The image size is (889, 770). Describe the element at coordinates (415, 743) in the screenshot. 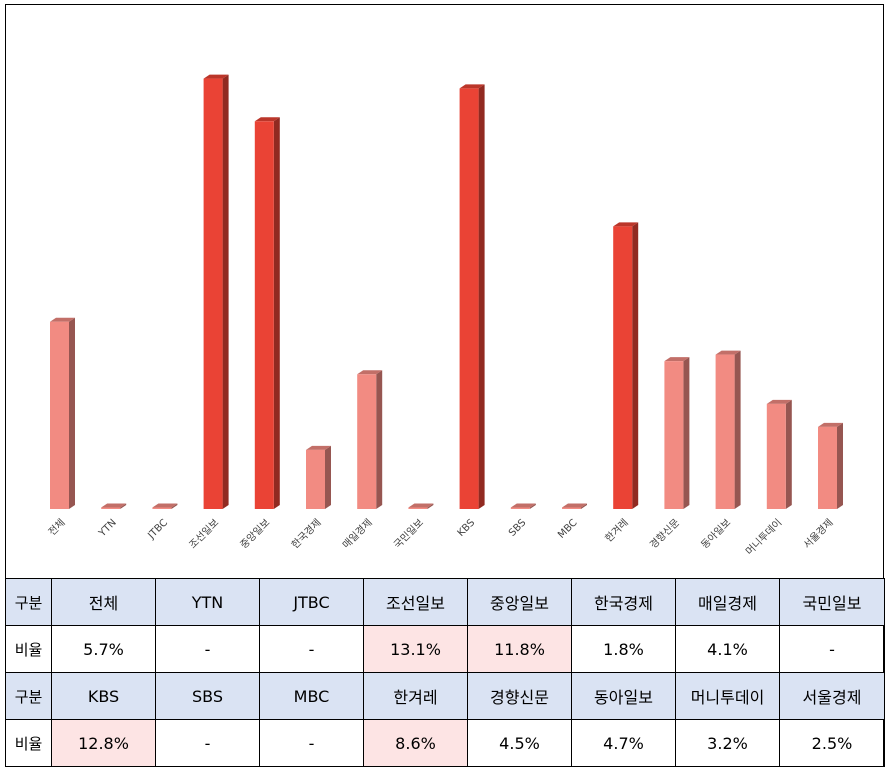

I see `table-cell: 8.6%` at that location.